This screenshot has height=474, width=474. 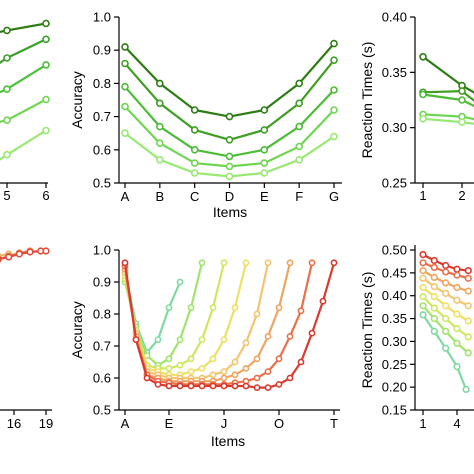 I want to click on y-ticks: 0.15 0.20 0.25 0.30 0.35 0.40 0.45 0.50, so click(x=398, y=330).